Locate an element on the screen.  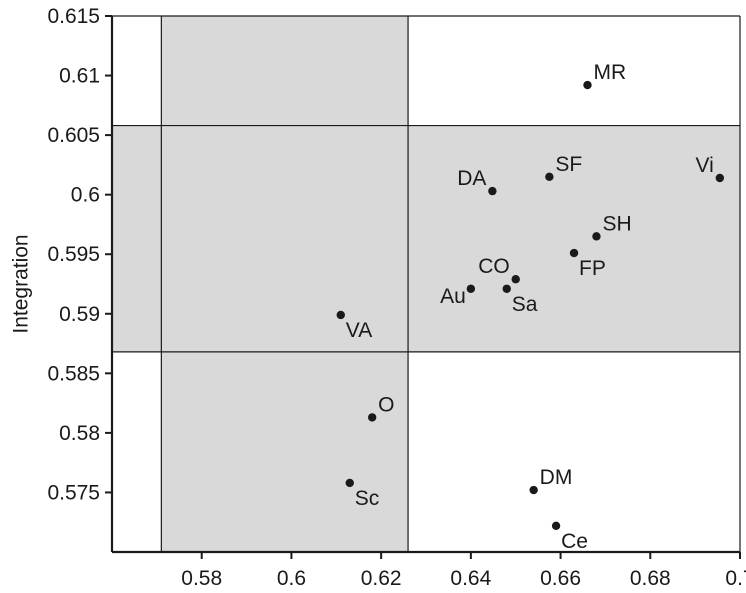
point-label: Vi is located at coordinates (705, 165).